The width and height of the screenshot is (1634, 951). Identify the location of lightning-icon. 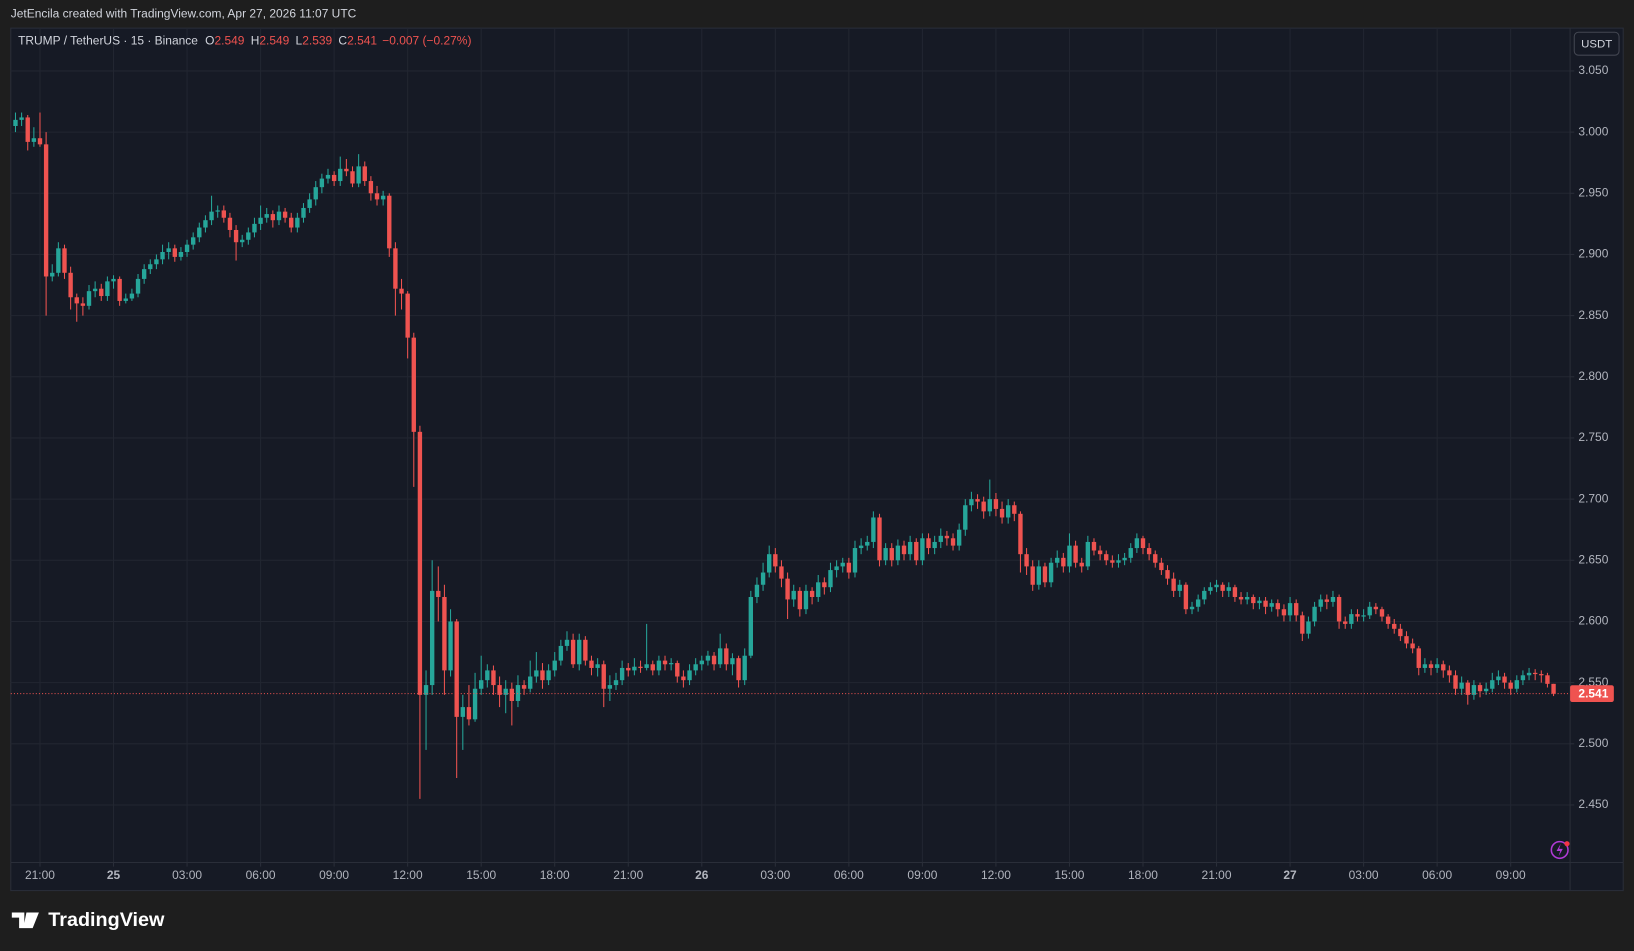
(1559, 850).